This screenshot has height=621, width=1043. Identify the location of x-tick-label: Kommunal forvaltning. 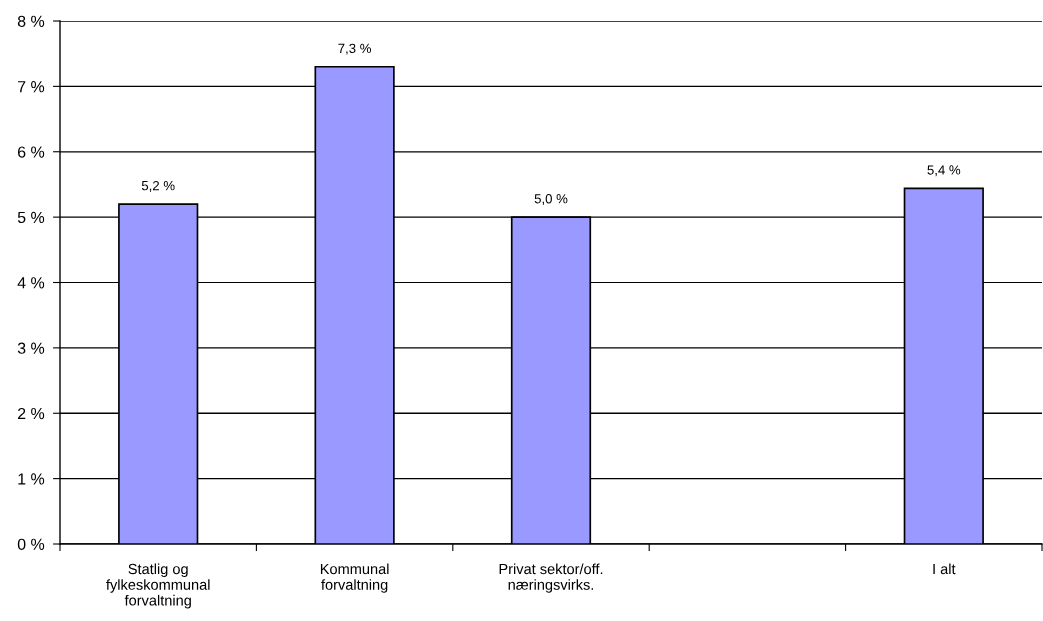
(354, 578).